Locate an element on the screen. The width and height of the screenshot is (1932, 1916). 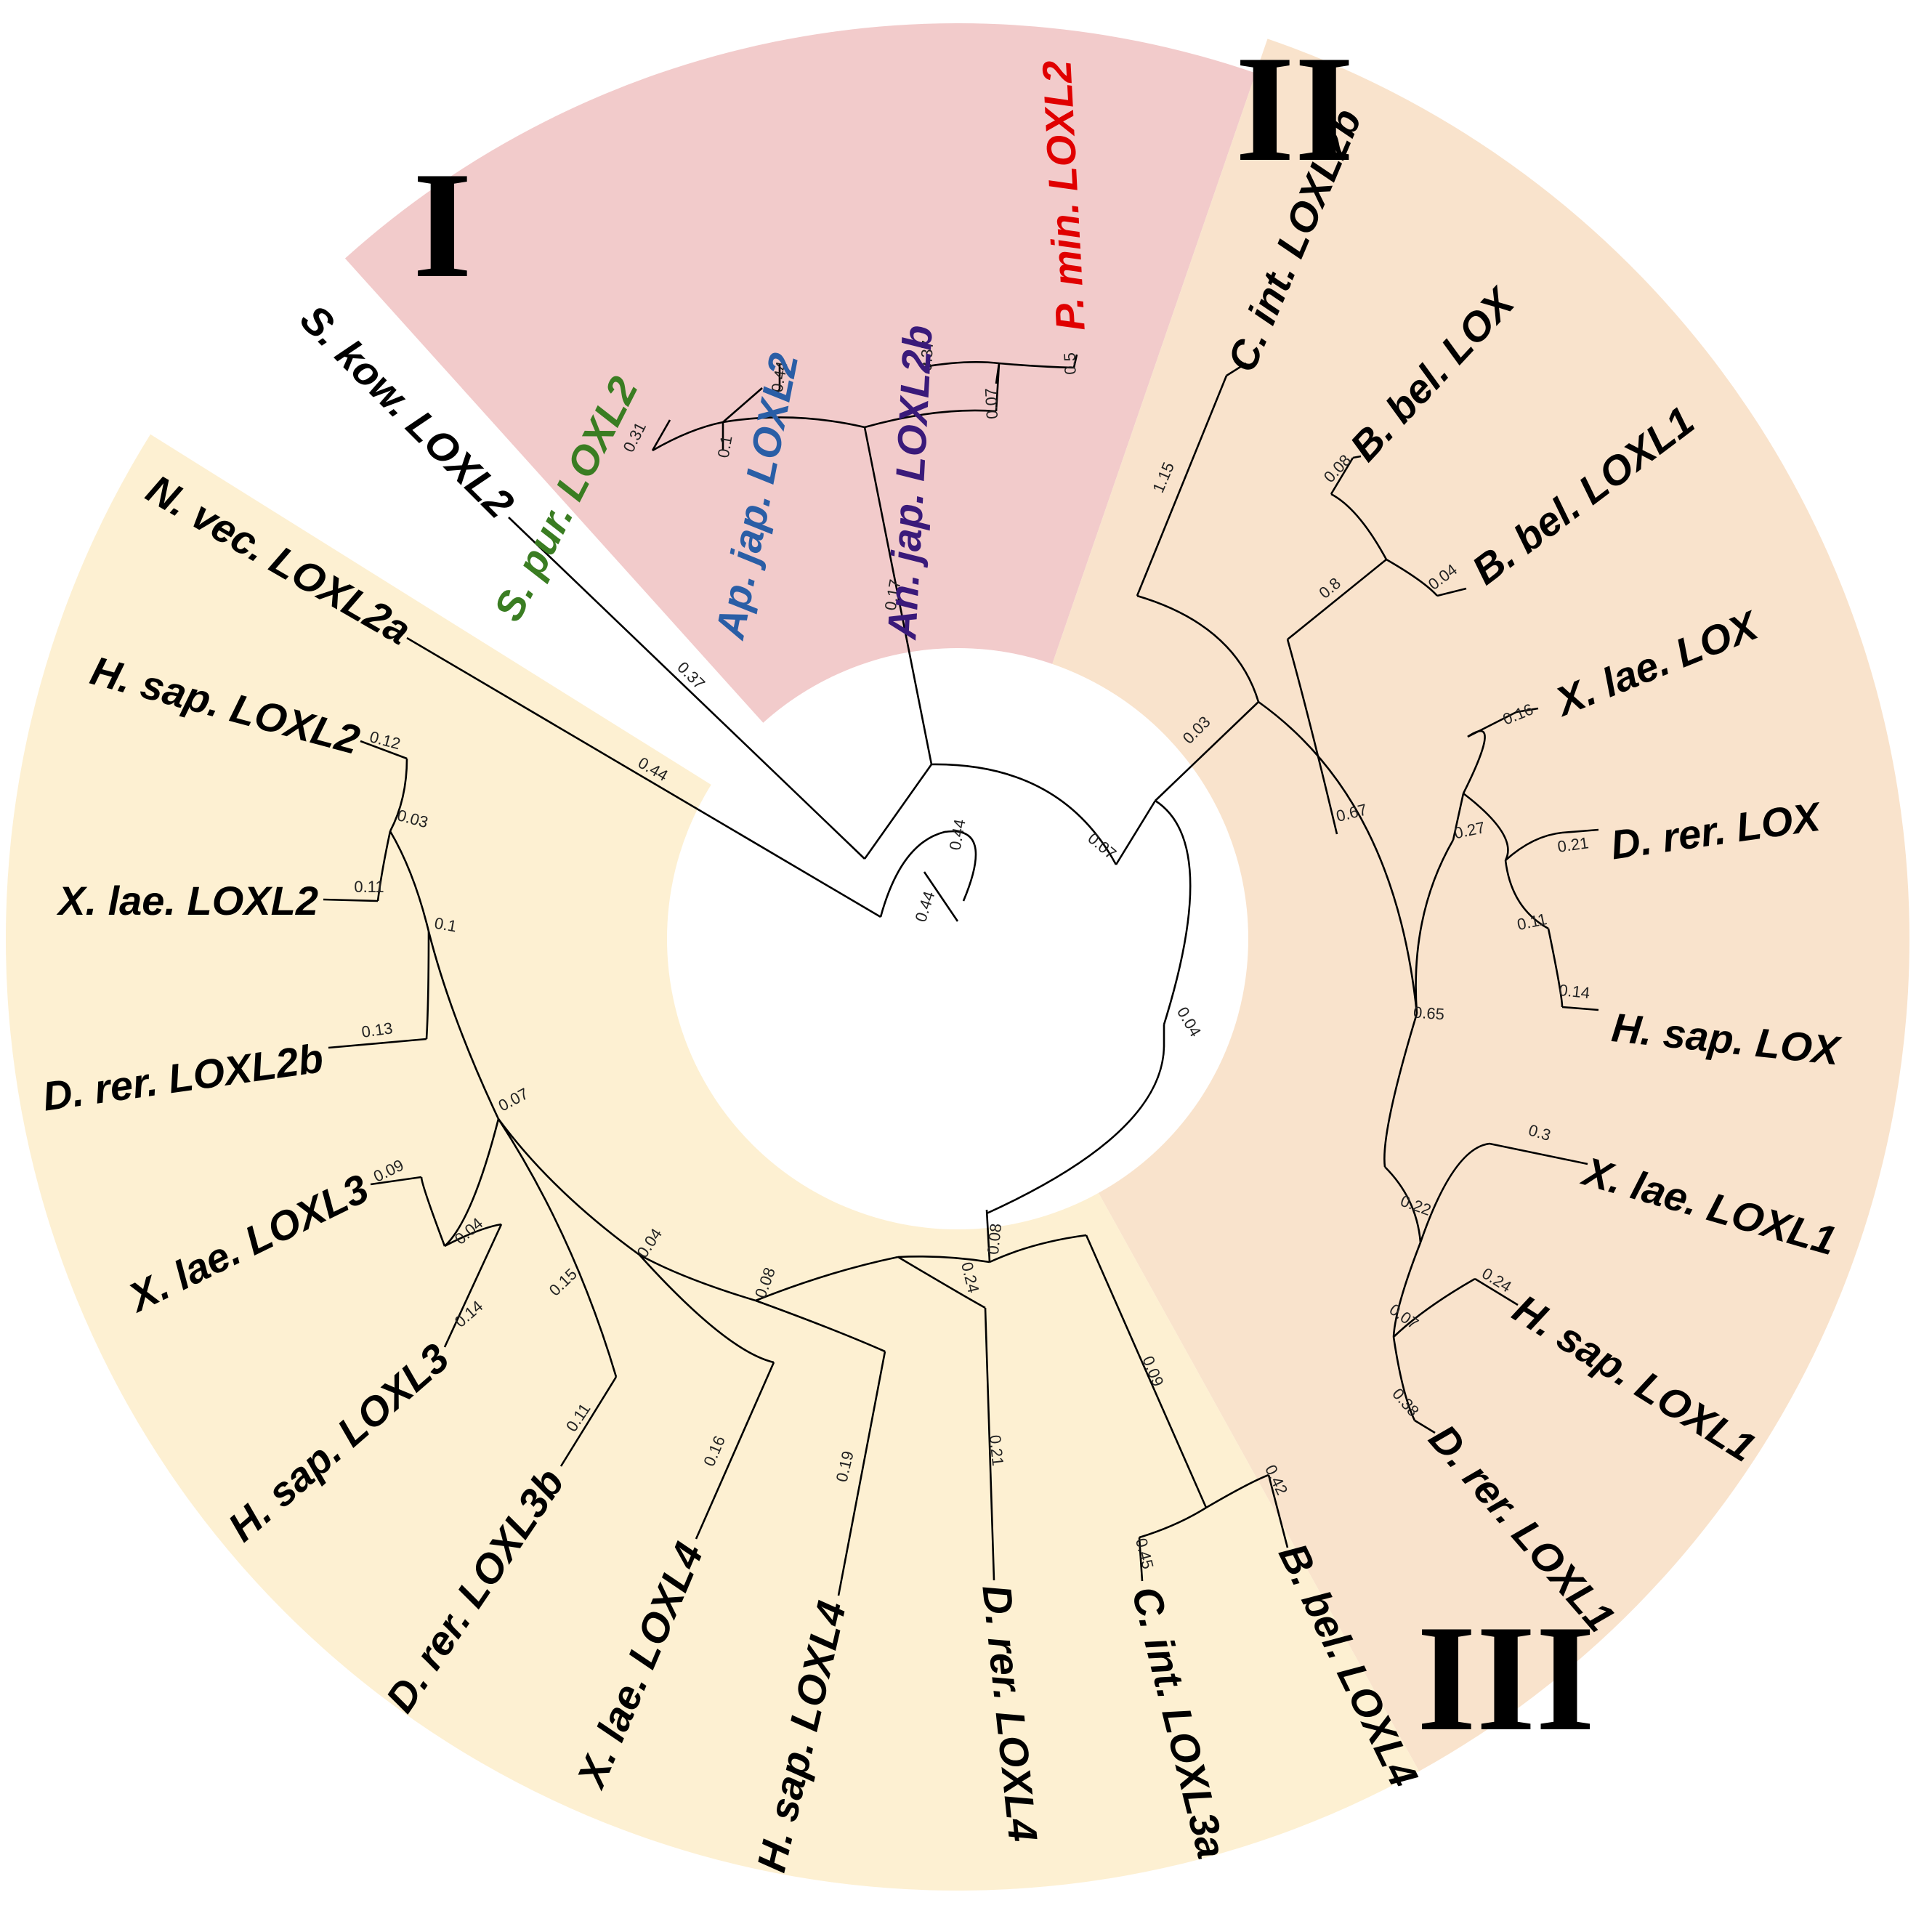
branch-length-label: 0.65 is located at coordinates (1428, 1014).